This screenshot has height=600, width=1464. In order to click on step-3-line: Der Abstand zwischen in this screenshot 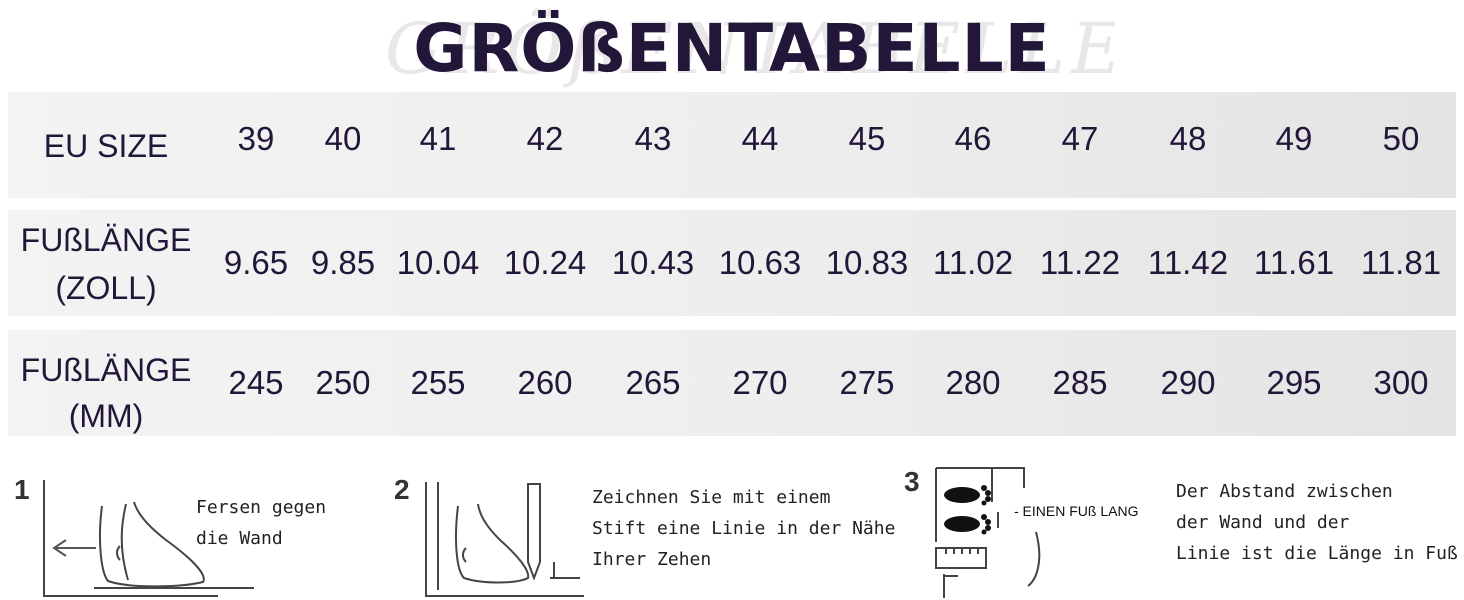, I will do `click(1284, 491)`.